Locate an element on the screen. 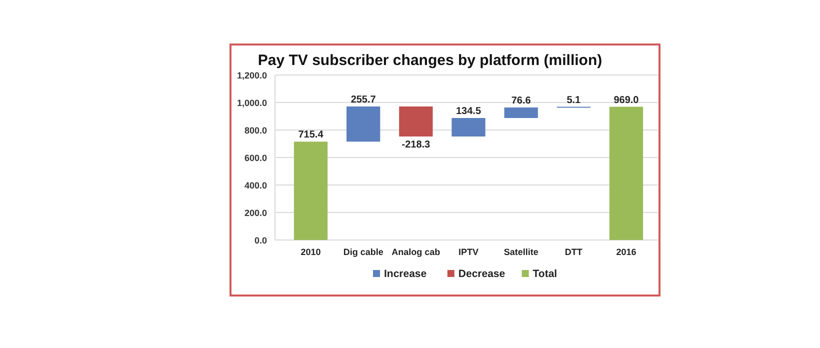  x-tick-label: Analog cab is located at coordinates (416, 252).